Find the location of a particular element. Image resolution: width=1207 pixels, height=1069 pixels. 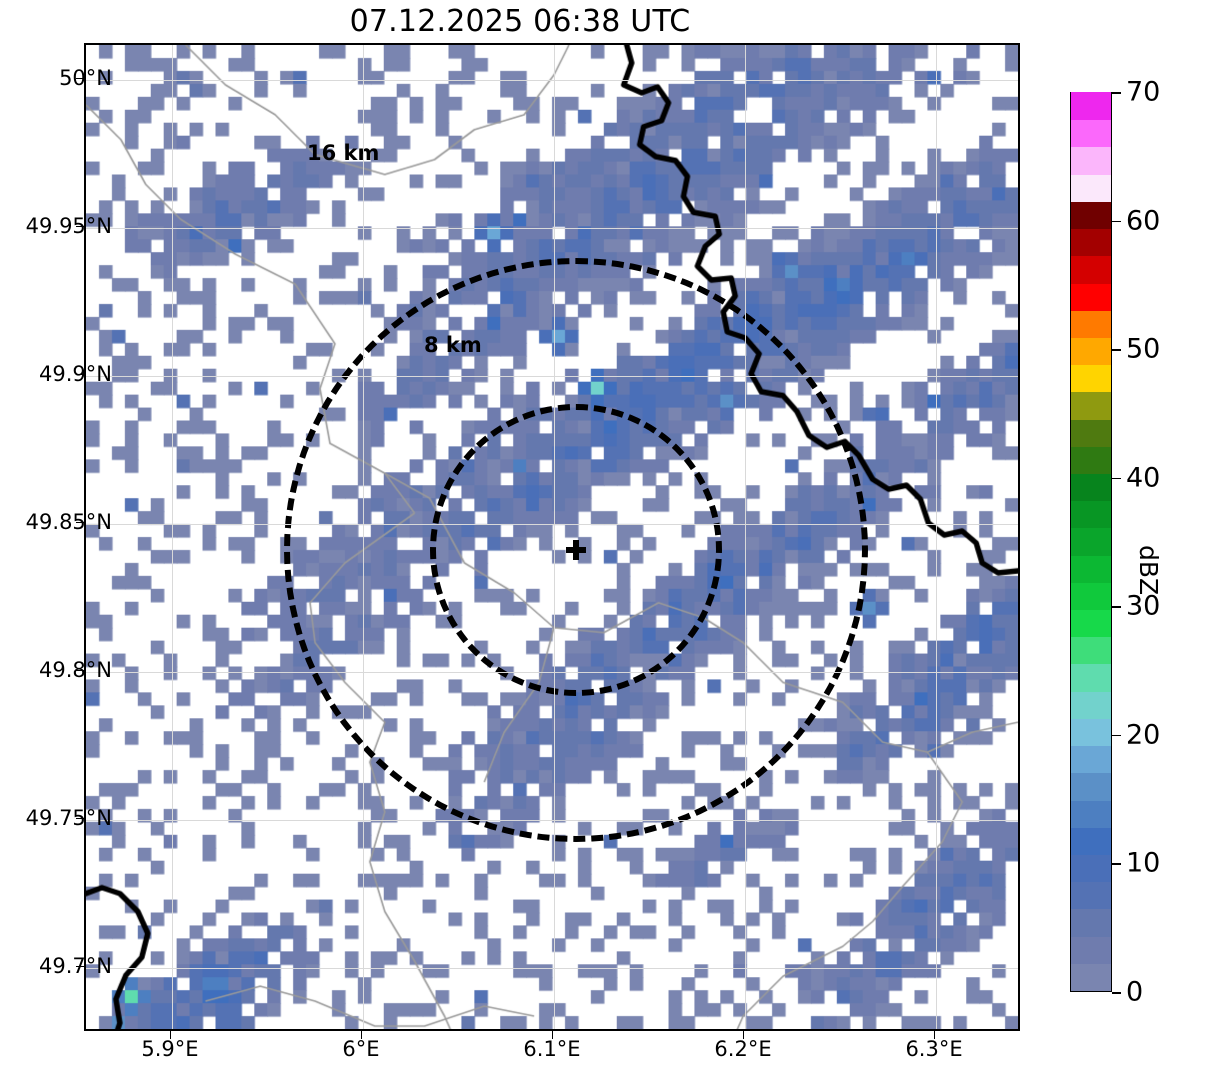

y-axis-tick-label: 49.7°N is located at coordinates (75, 965).